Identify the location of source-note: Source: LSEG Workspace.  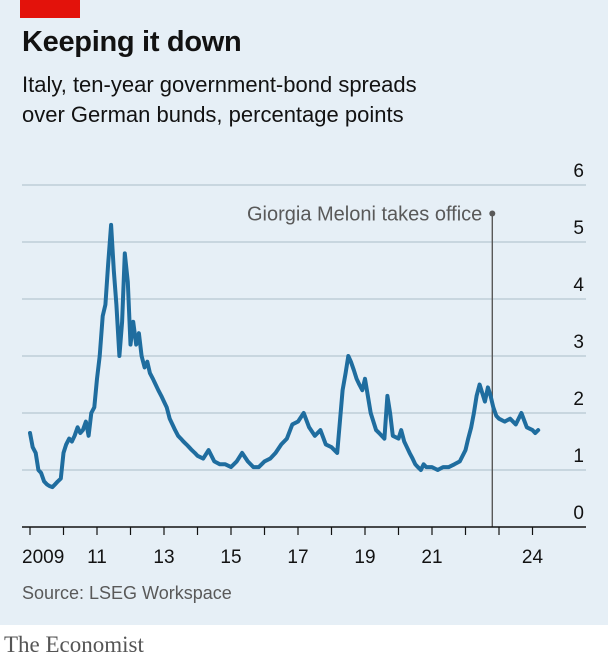
(127, 593).